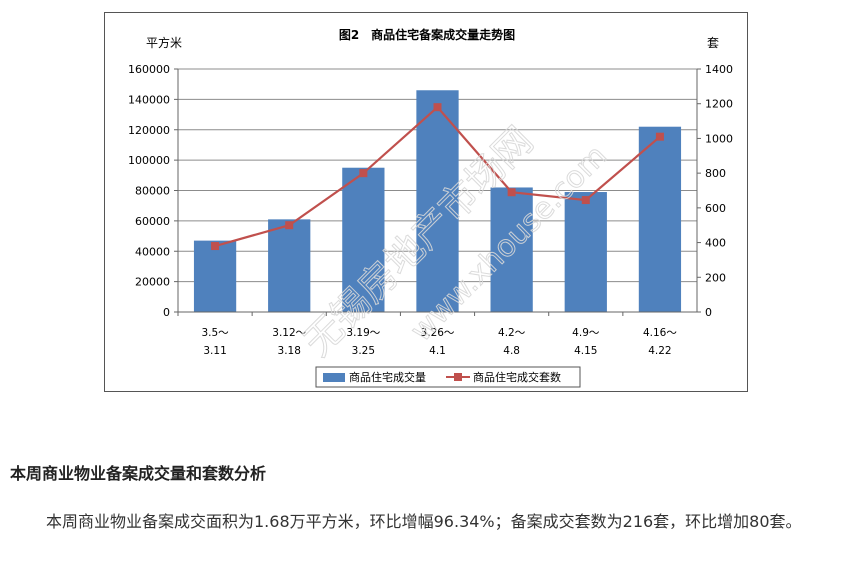  What do you see at coordinates (214, 351) in the screenshot?
I see `x-tick-label: 3.11` at bounding box center [214, 351].